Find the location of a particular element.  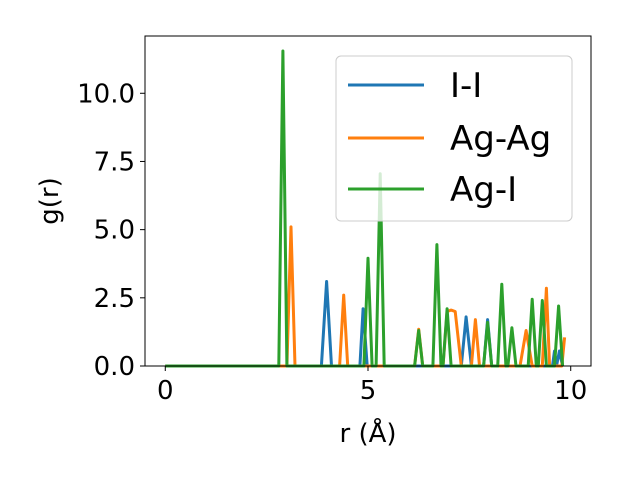

legend-label-ag-ag: Ag-Ag is located at coordinates (500, 139).